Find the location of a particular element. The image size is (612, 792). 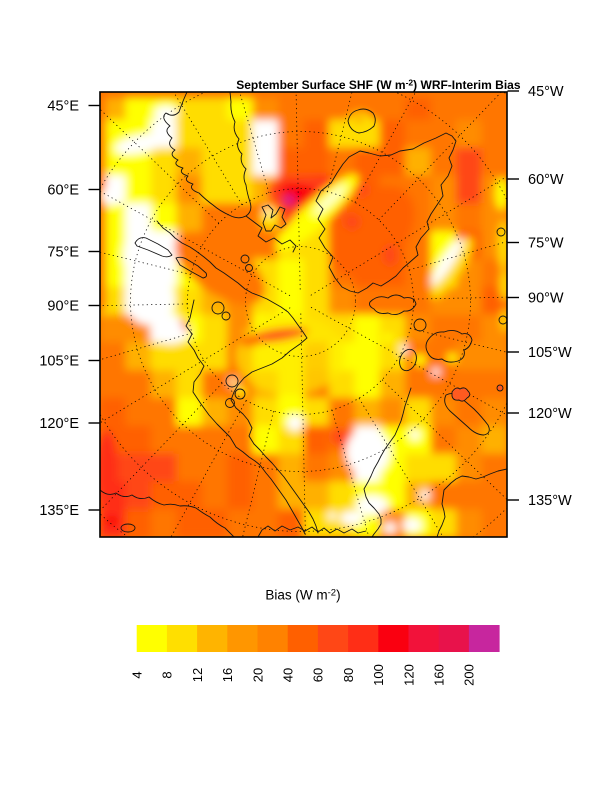

svg-text: 90°W is located at coordinates (546, 299).